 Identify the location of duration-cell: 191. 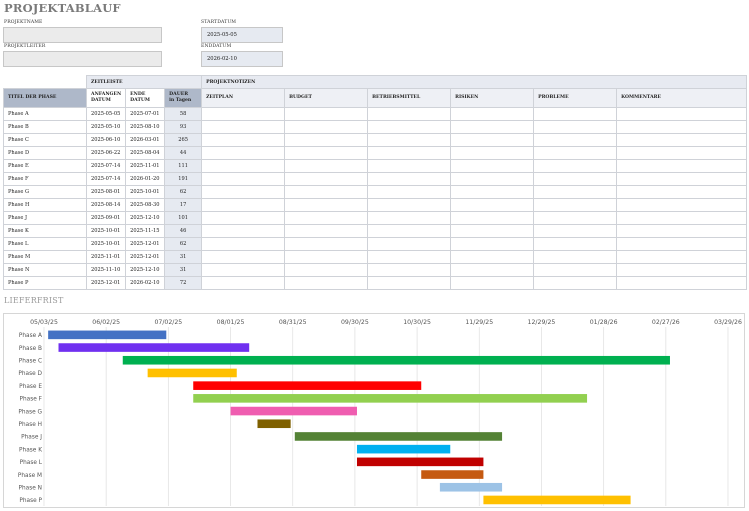
(183, 179).